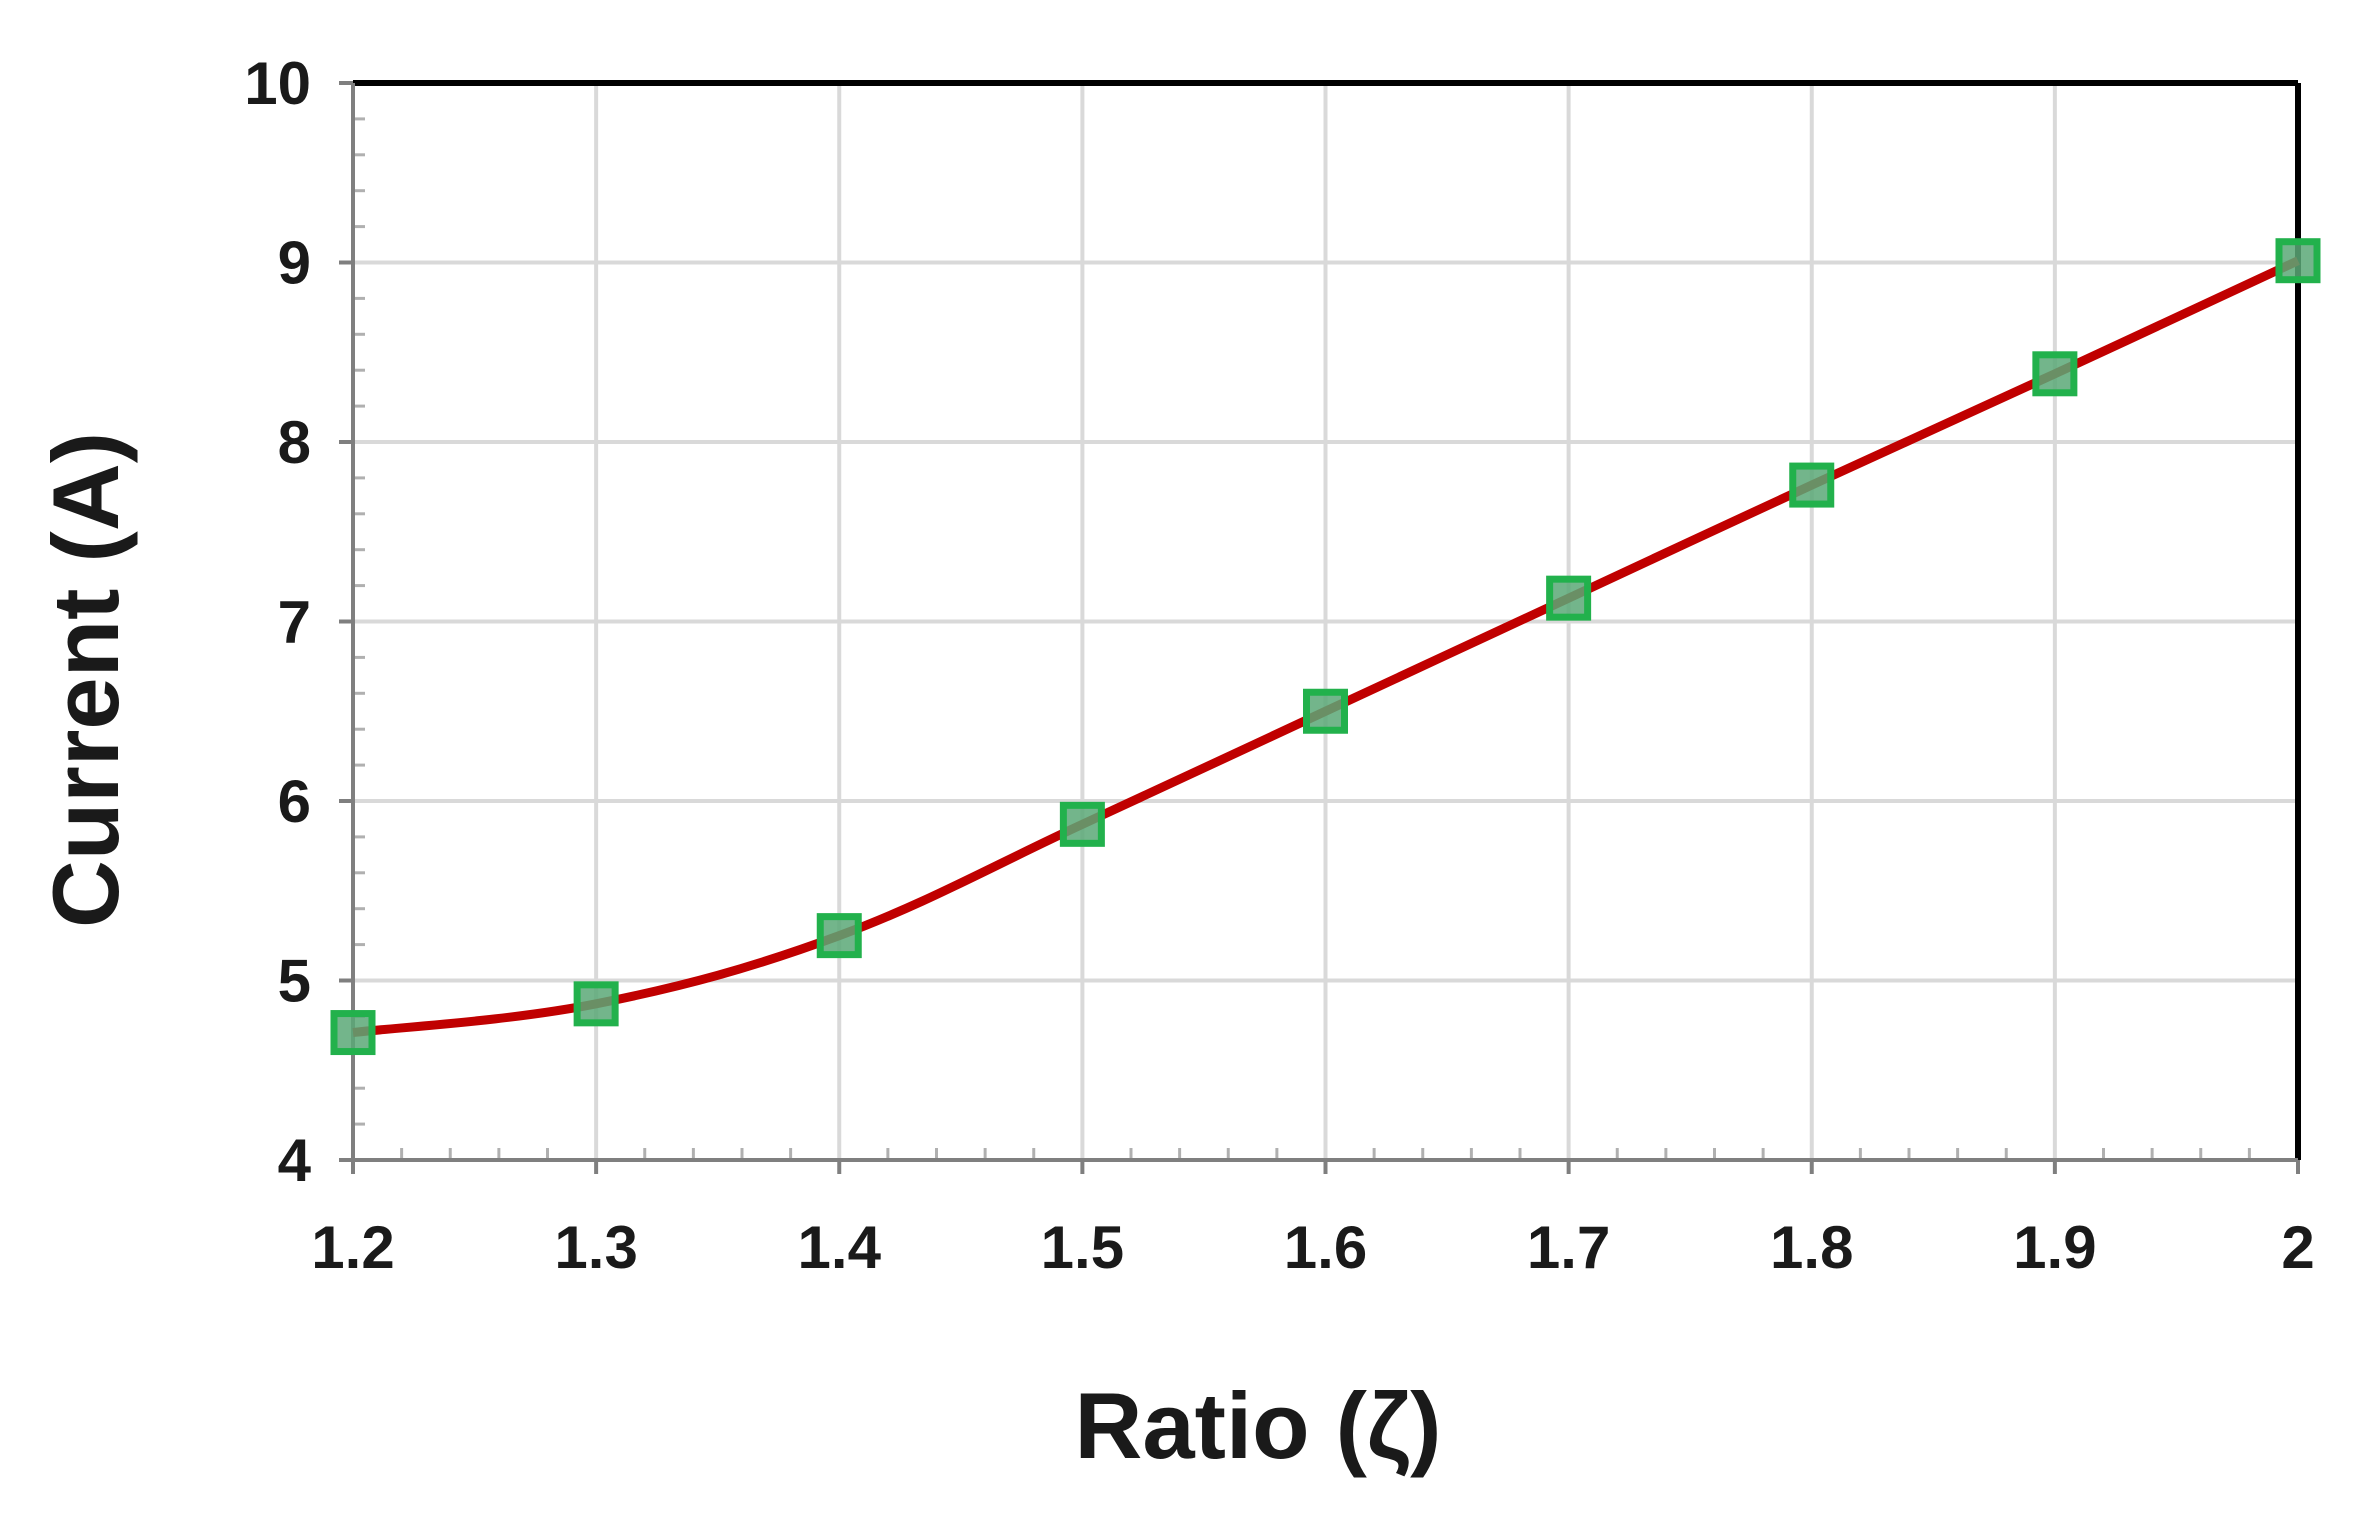 This screenshot has height=1533, width=2360. I want to click on y-axis-title: Current (A), so click(85, 680).